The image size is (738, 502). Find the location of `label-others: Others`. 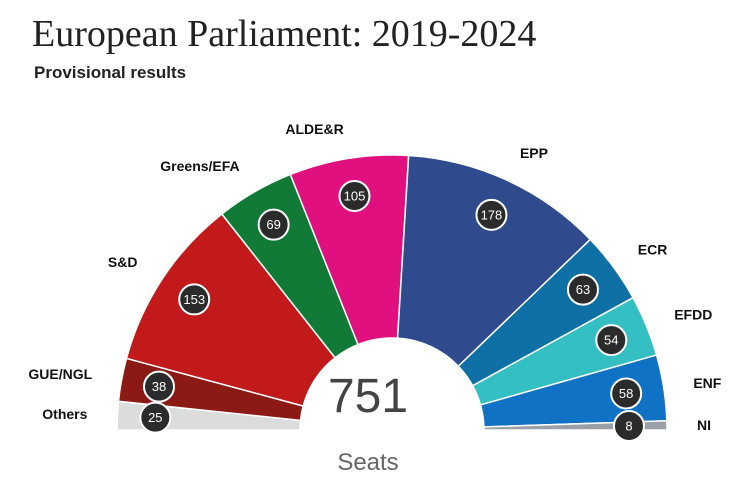

label-others: Others is located at coordinates (64, 414).